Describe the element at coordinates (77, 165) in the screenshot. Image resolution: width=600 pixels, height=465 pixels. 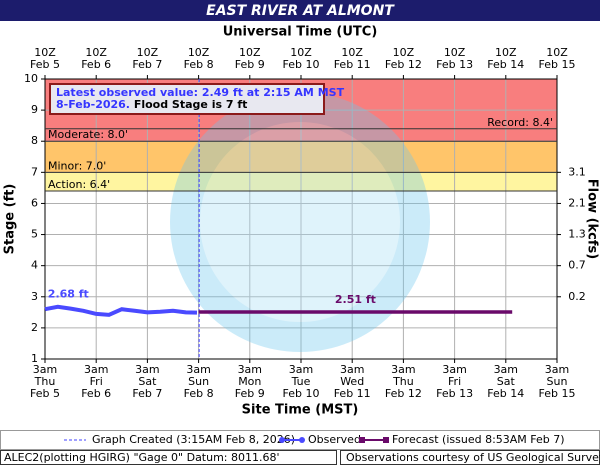
I see `threshold-label: Minor: 7.0'` at that location.